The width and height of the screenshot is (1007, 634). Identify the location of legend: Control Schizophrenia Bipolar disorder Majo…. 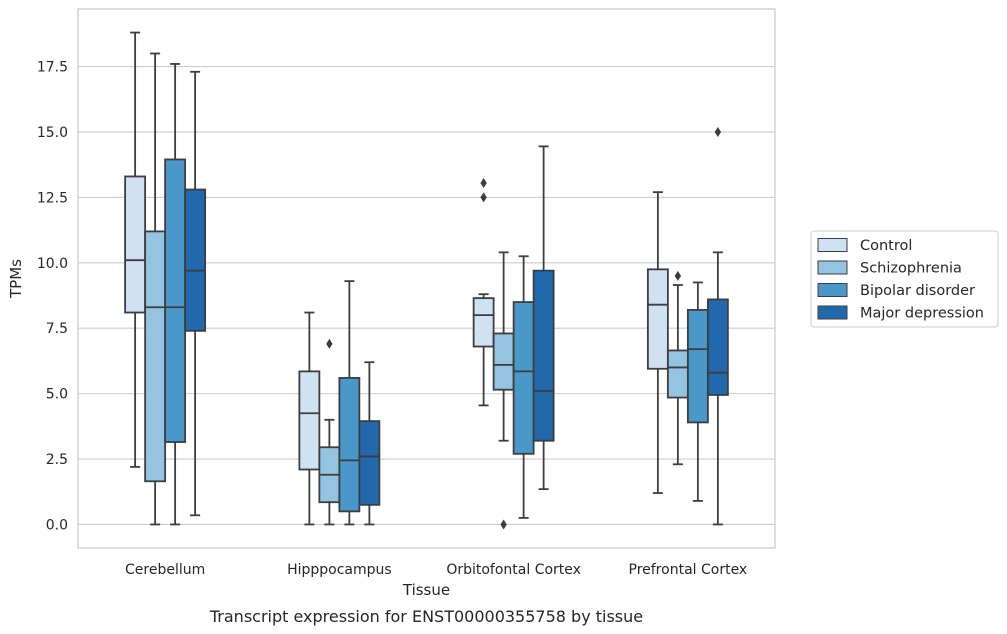
(904, 279).